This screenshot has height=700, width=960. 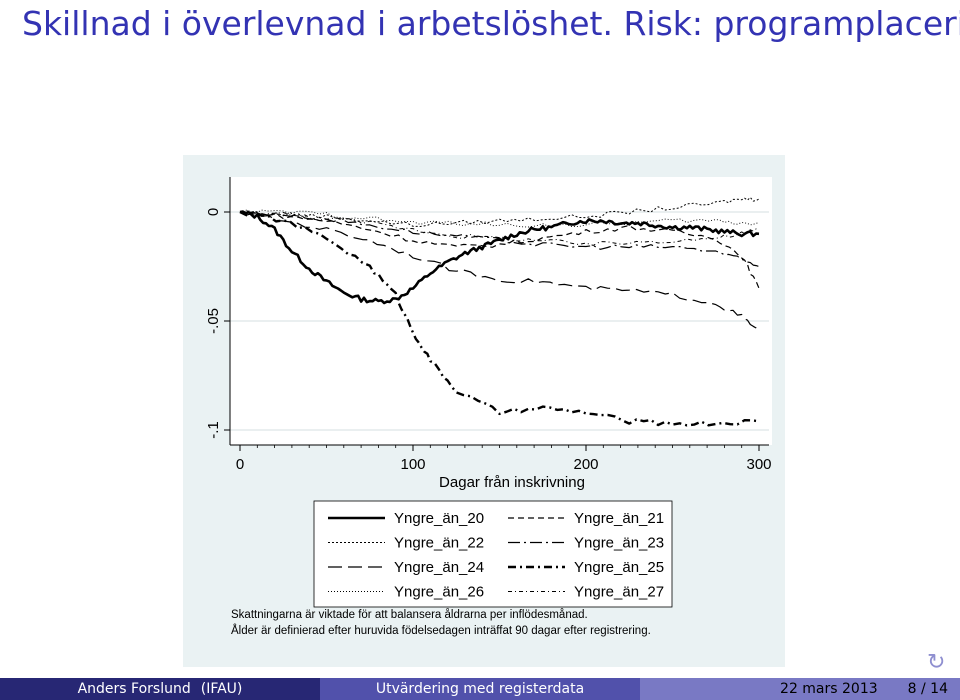 I want to click on navigation-return-icon: ↻, so click(x=936, y=662).